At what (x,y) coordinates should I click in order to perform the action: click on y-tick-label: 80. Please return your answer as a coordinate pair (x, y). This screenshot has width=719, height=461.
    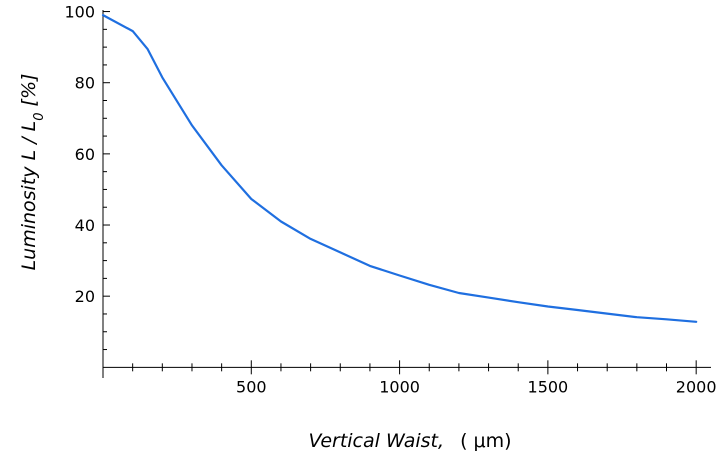
    Looking at the image, I should click on (85, 83).